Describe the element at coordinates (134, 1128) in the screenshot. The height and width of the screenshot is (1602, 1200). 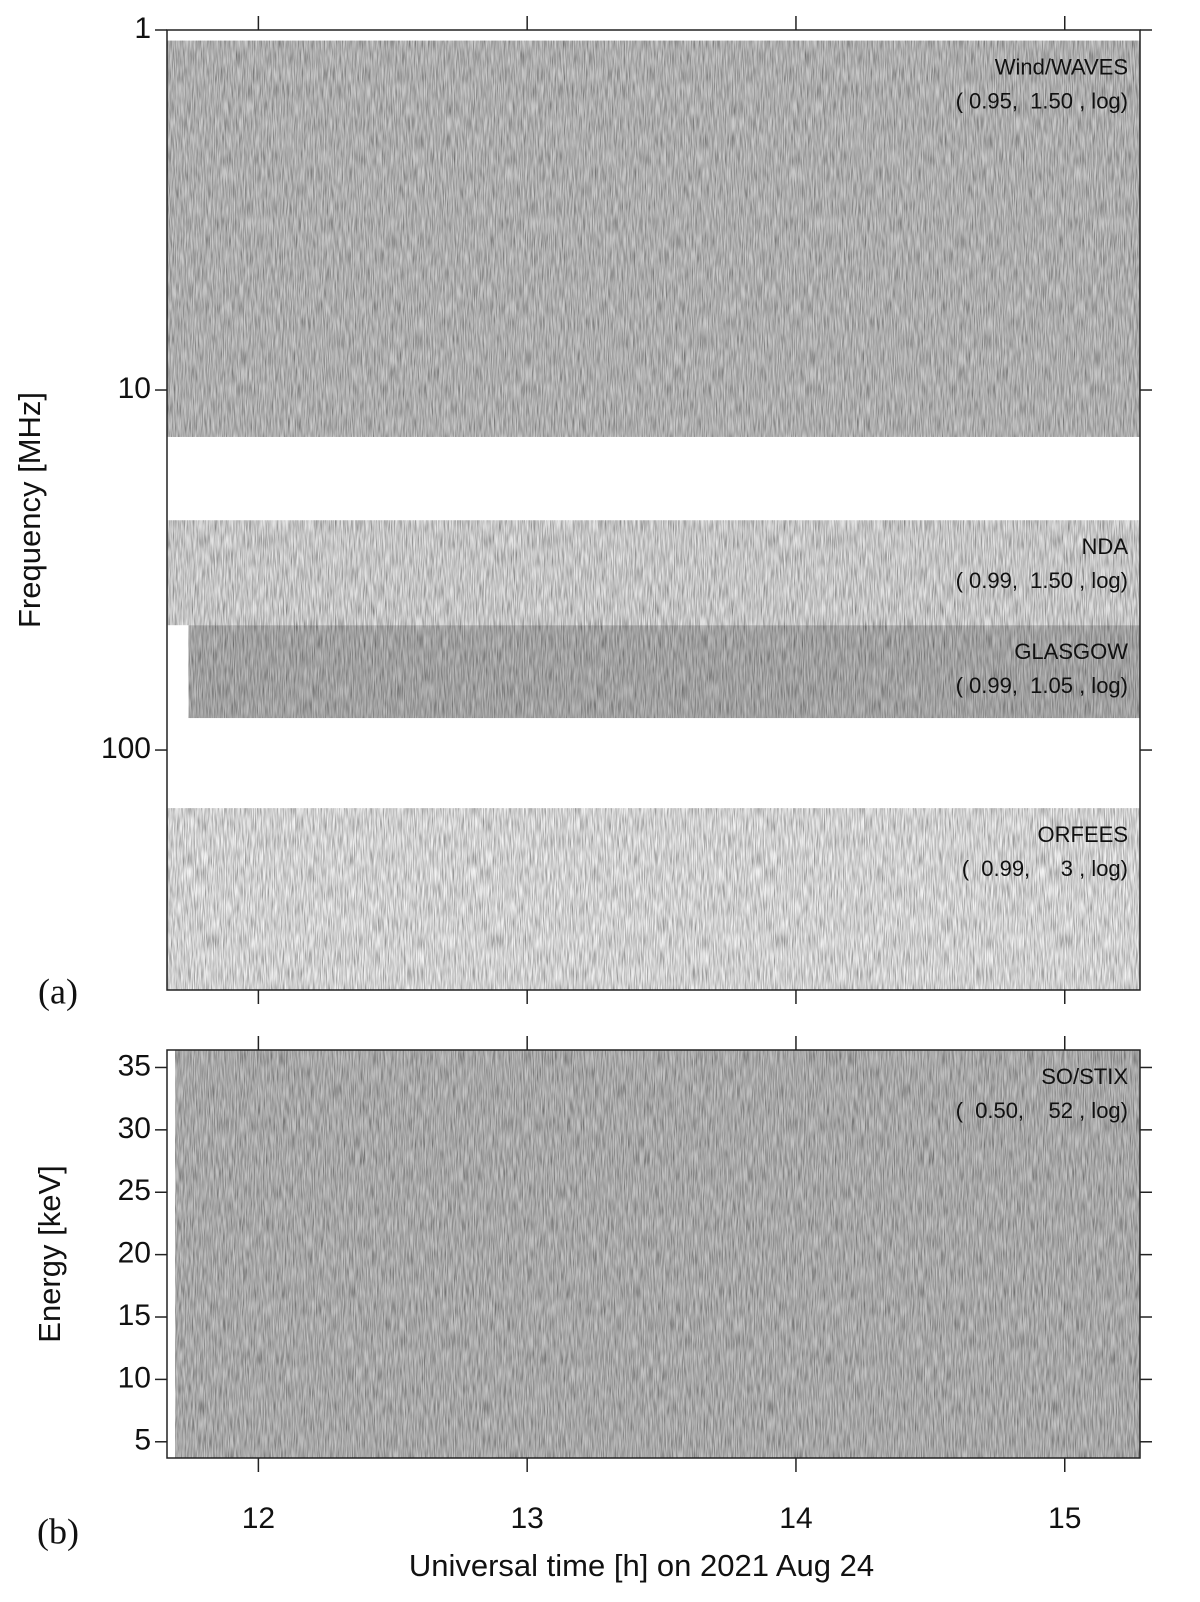
I see `y-tick-label: 30` at that location.